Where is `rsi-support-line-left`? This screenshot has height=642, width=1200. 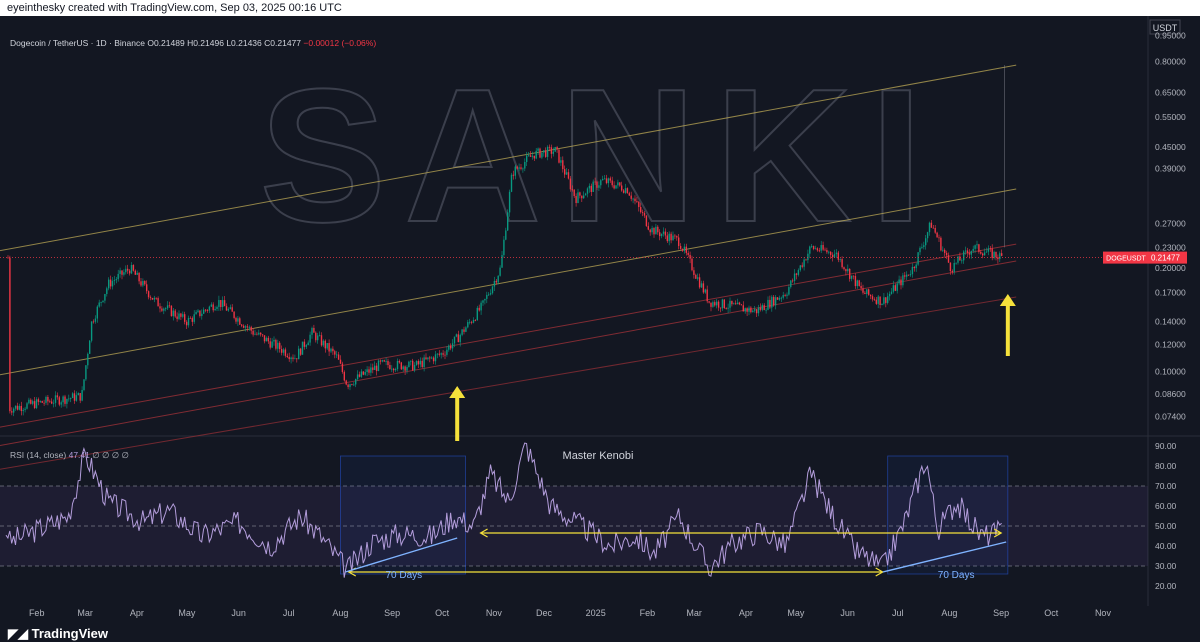 rsi-support-line-left is located at coordinates (401, 555).